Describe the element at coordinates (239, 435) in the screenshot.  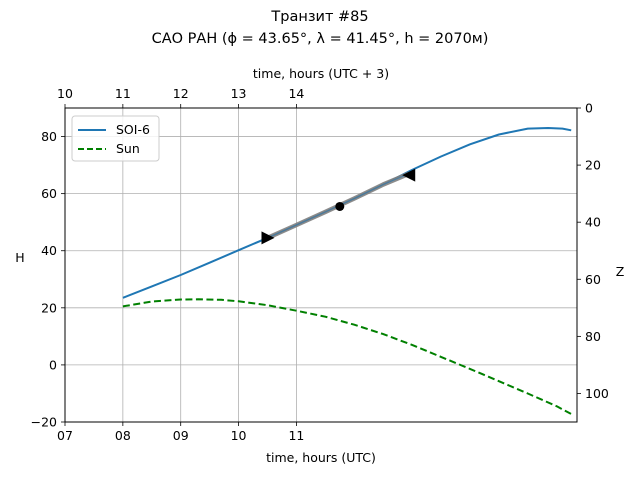
I see `x-tick-label: 10` at that location.